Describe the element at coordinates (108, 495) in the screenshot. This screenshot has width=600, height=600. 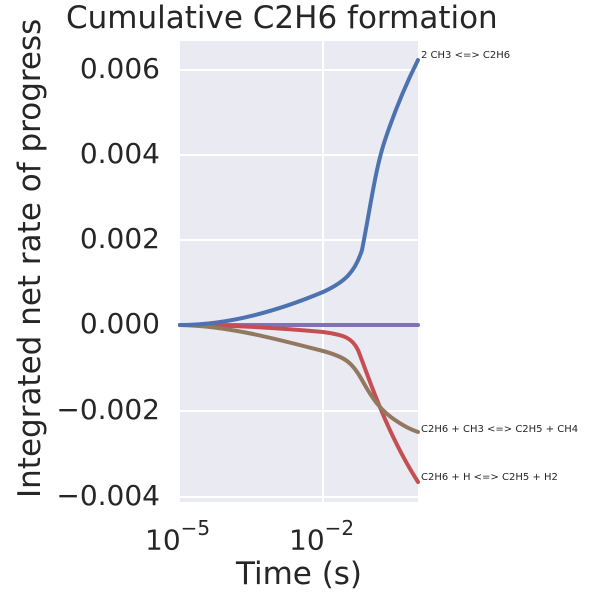
I see `y-tick-label: −0.004` at that location.